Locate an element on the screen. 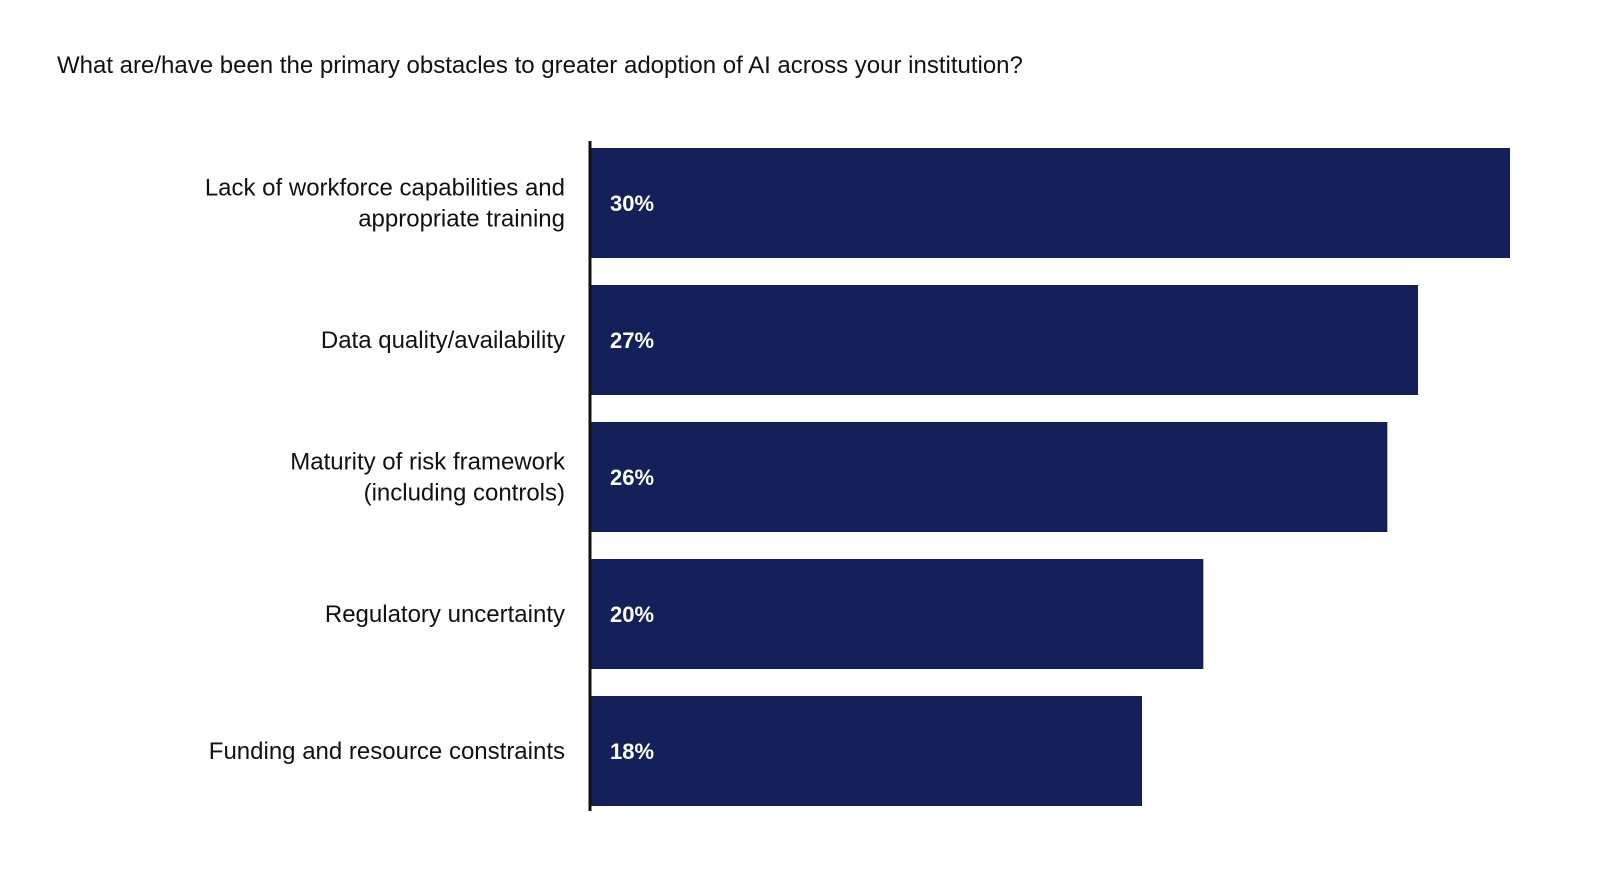  category-label-1-line-1: Lack of workforce capabilities and is located at coordinates (385, 188).